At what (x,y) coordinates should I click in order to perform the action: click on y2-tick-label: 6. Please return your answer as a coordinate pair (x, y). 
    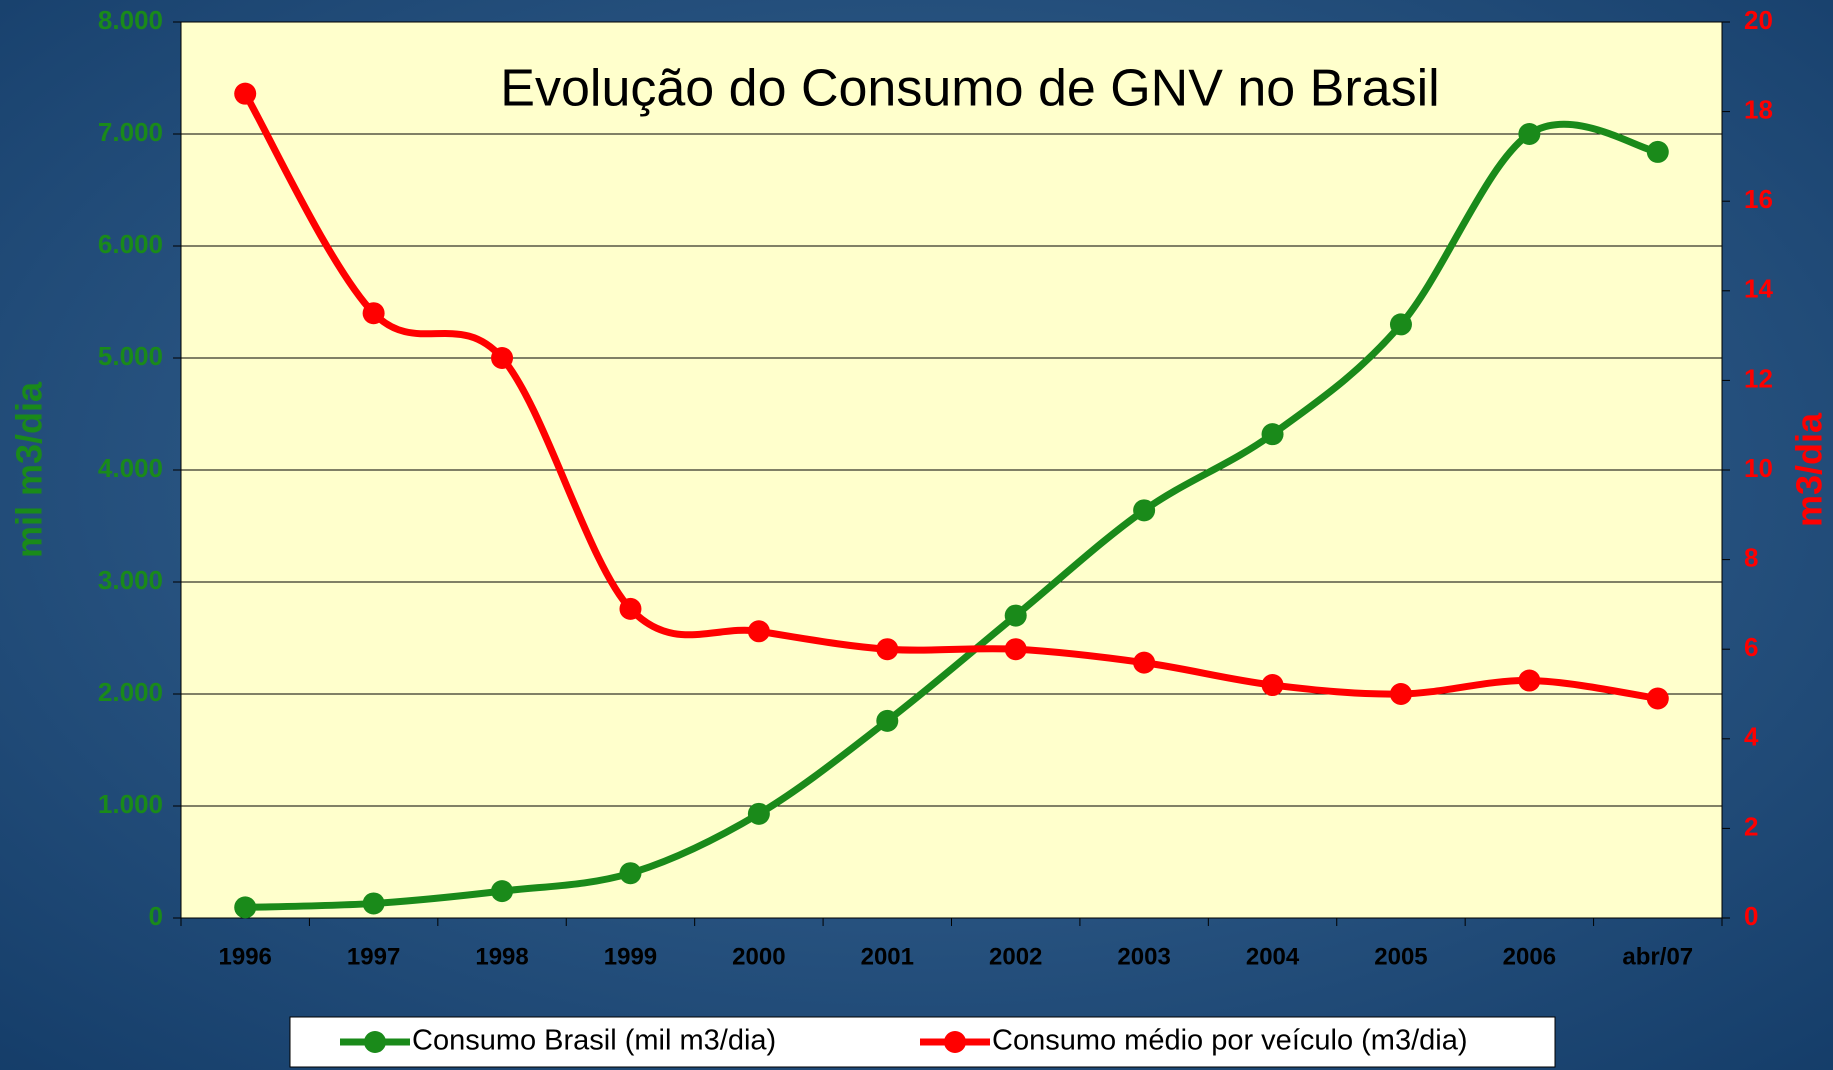
    Looking at the image, I should click on (1751, 647).